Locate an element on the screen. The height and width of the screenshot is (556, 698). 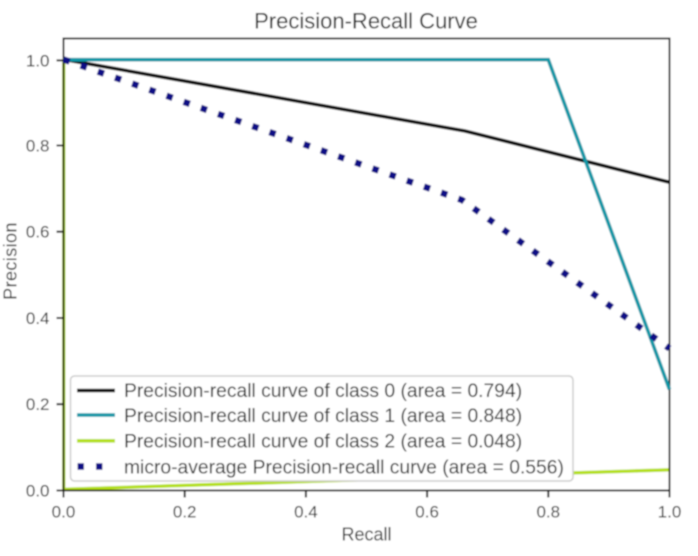
svg-text: Precision is located at coordinates (11, 261).